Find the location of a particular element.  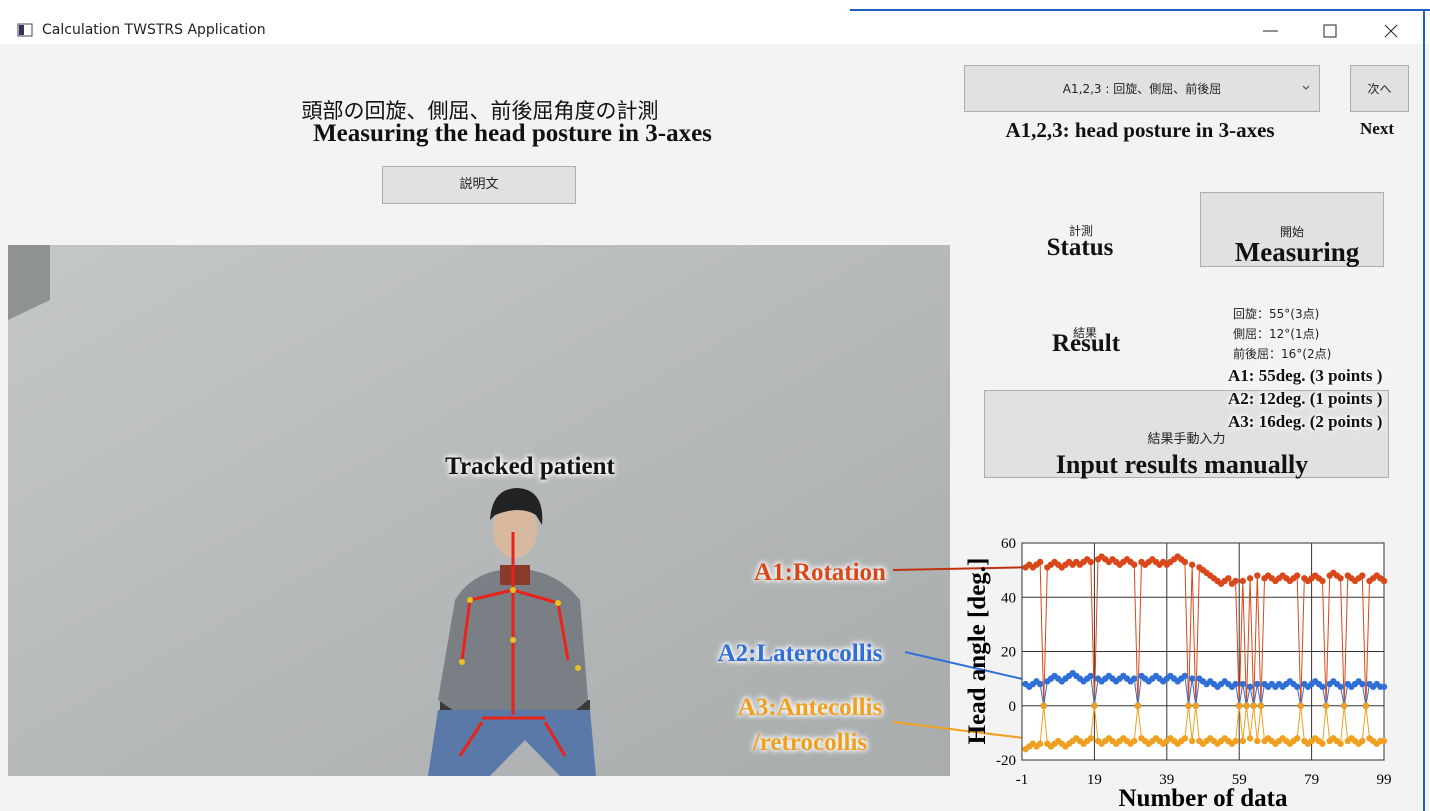

person-collar is located at coordinates (515, 575).